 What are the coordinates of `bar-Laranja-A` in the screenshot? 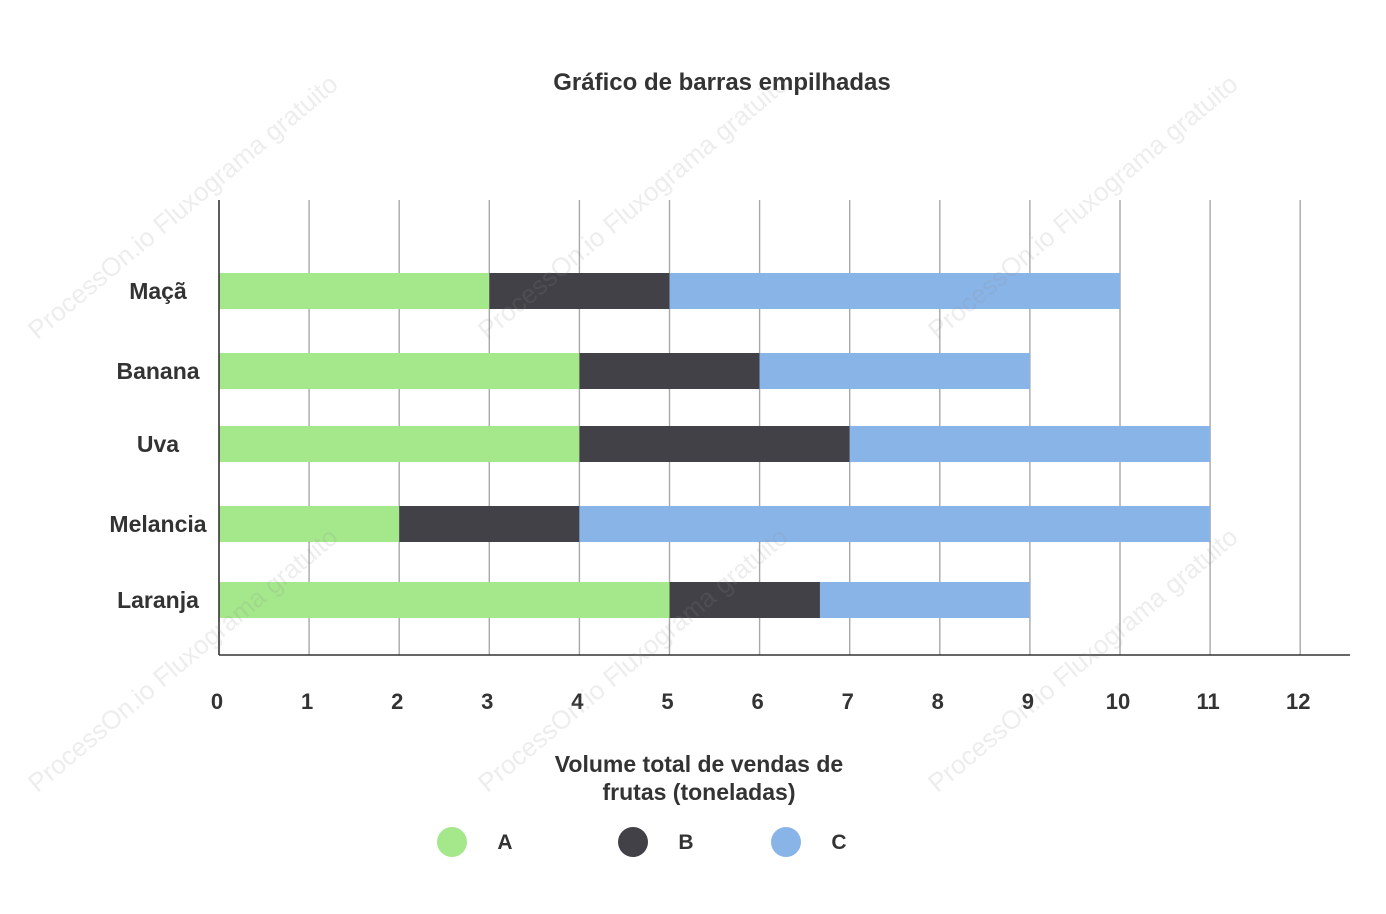 It's located at (444, 600).